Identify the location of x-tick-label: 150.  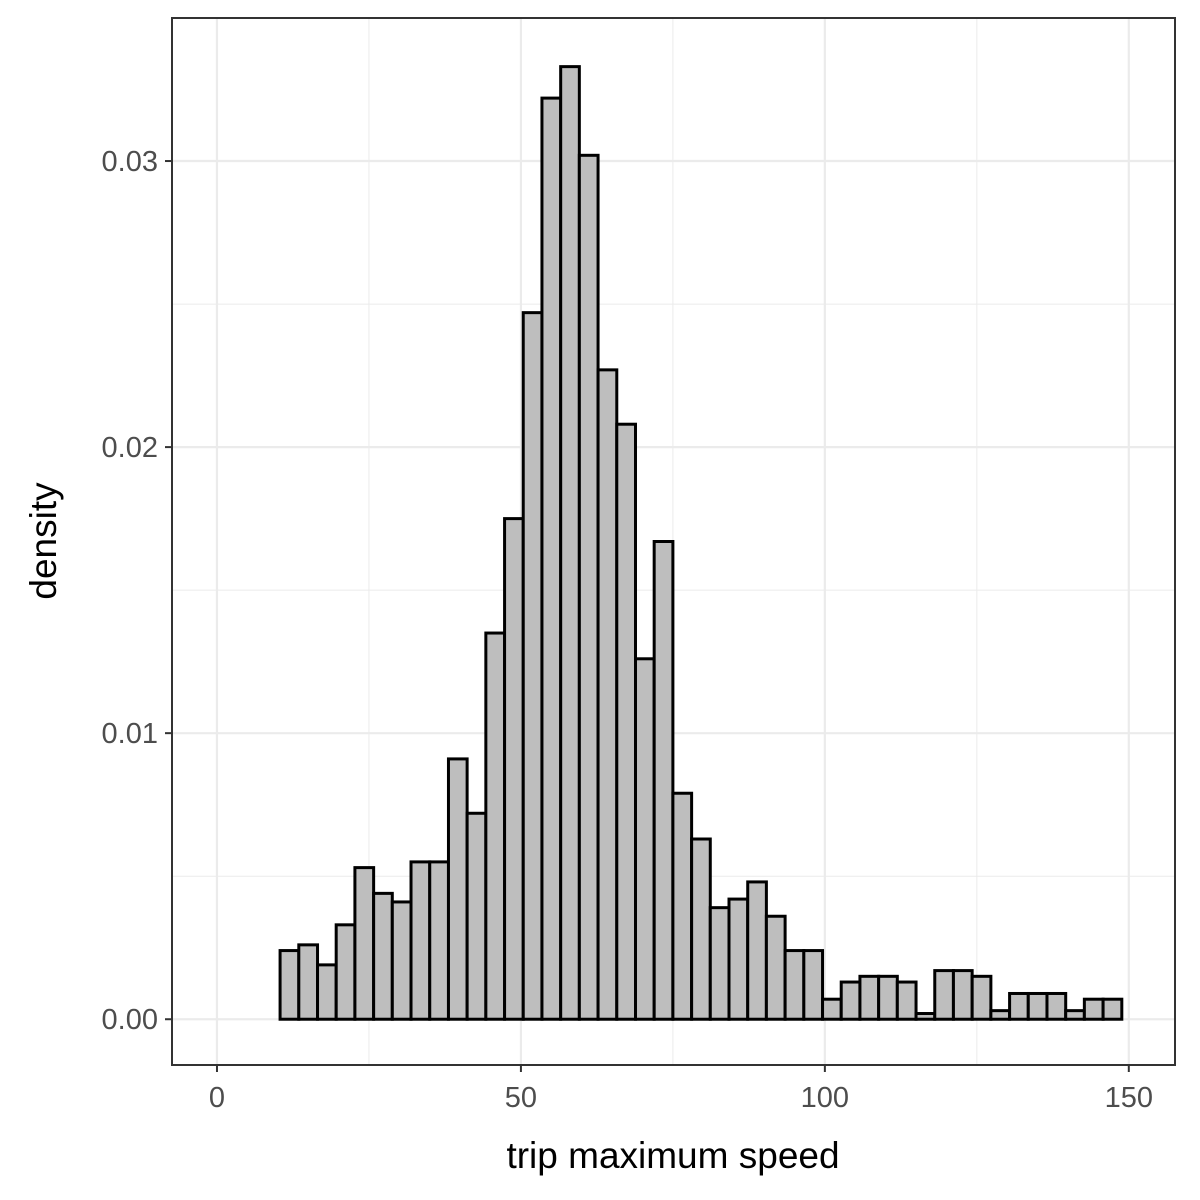
(1129, 1098).